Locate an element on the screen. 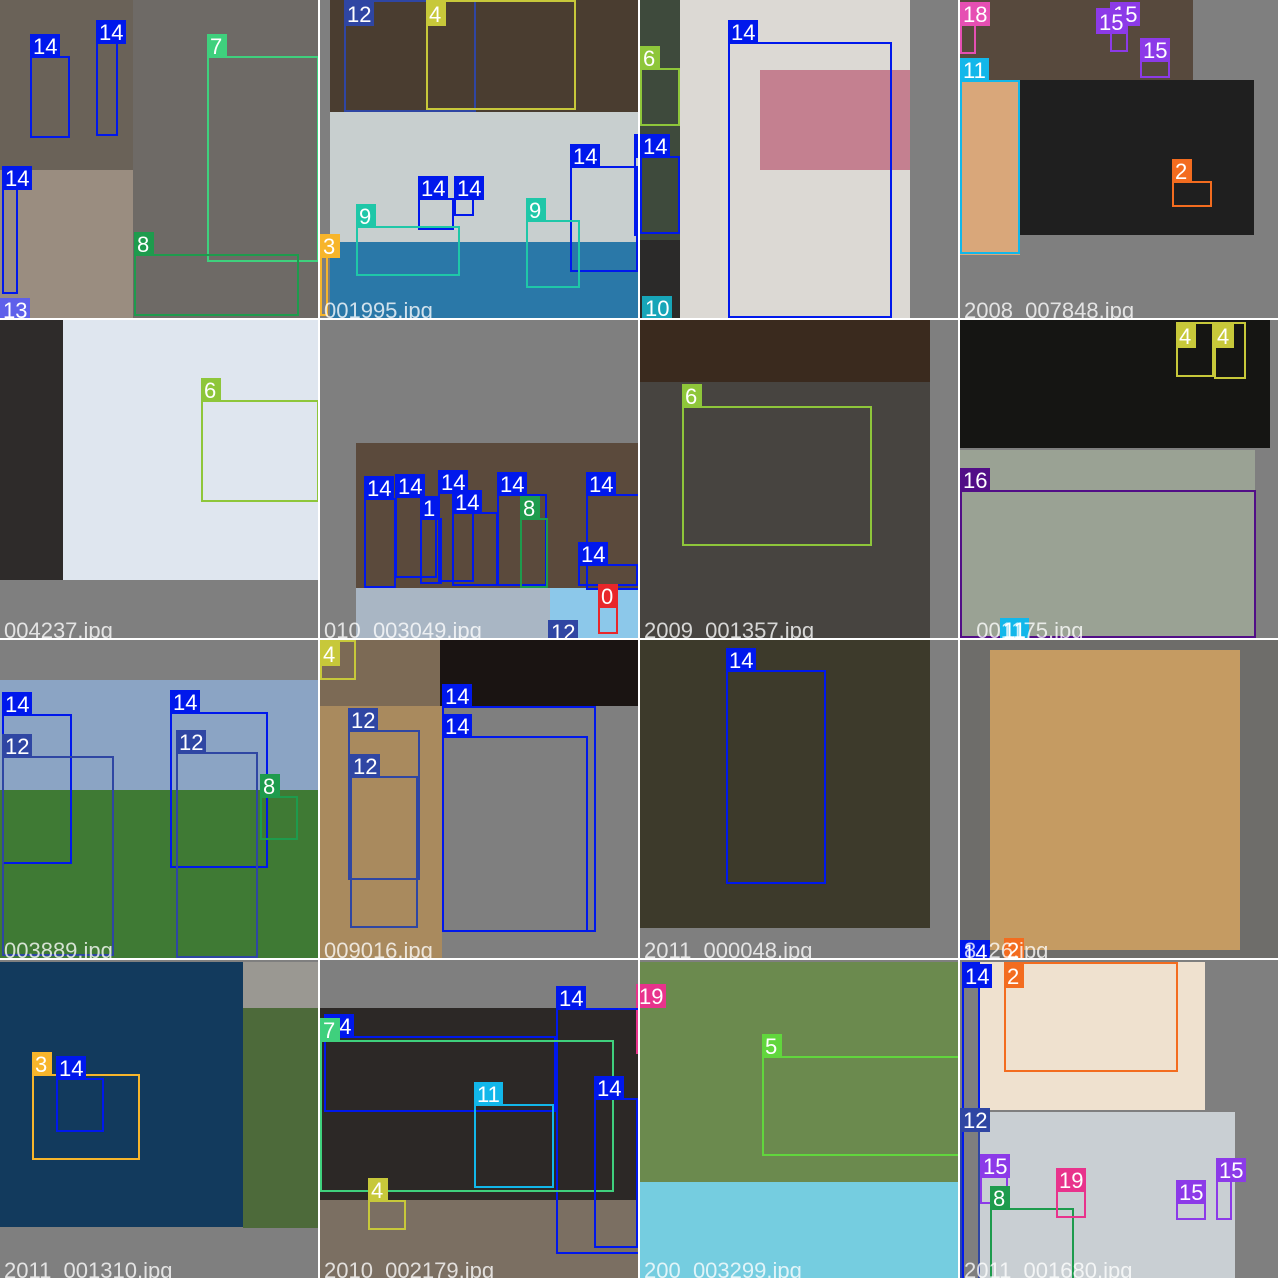  filename-caption: 009016.jpg is located at coordinates (378, 948).